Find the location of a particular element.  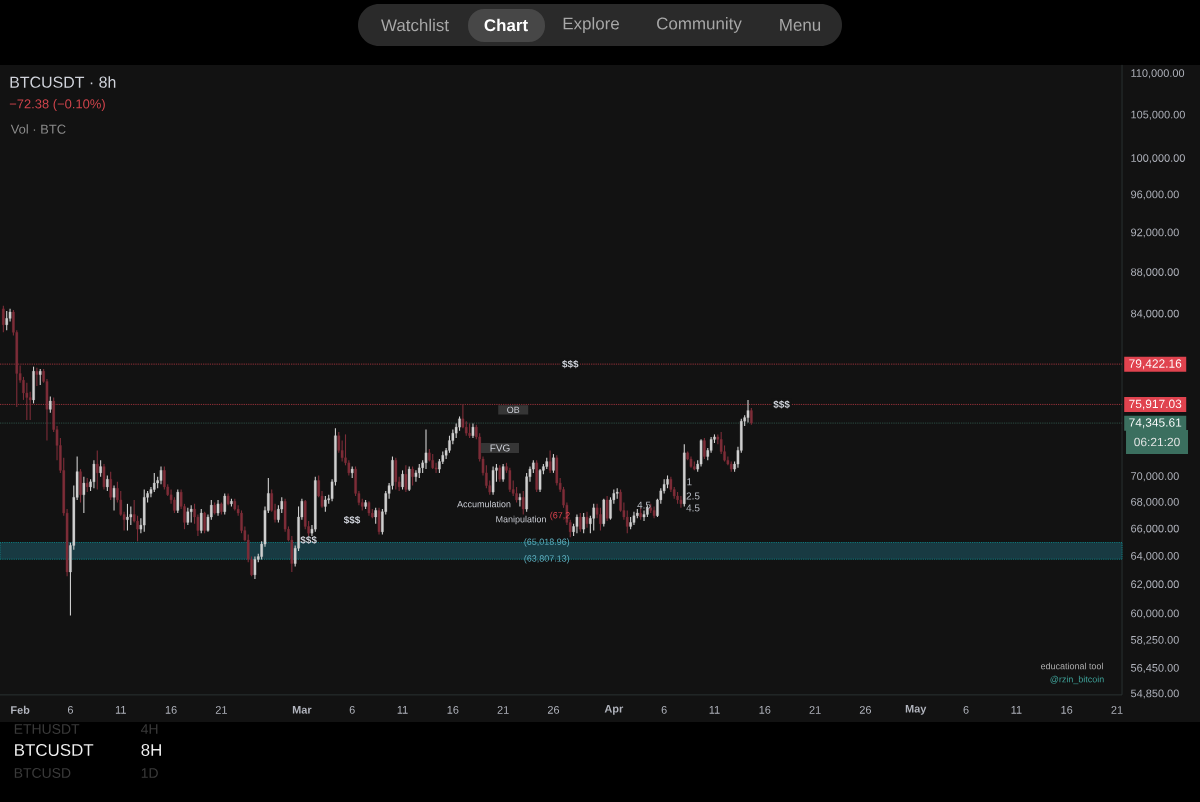

annotation: OB is located at coordinates (513, 410).